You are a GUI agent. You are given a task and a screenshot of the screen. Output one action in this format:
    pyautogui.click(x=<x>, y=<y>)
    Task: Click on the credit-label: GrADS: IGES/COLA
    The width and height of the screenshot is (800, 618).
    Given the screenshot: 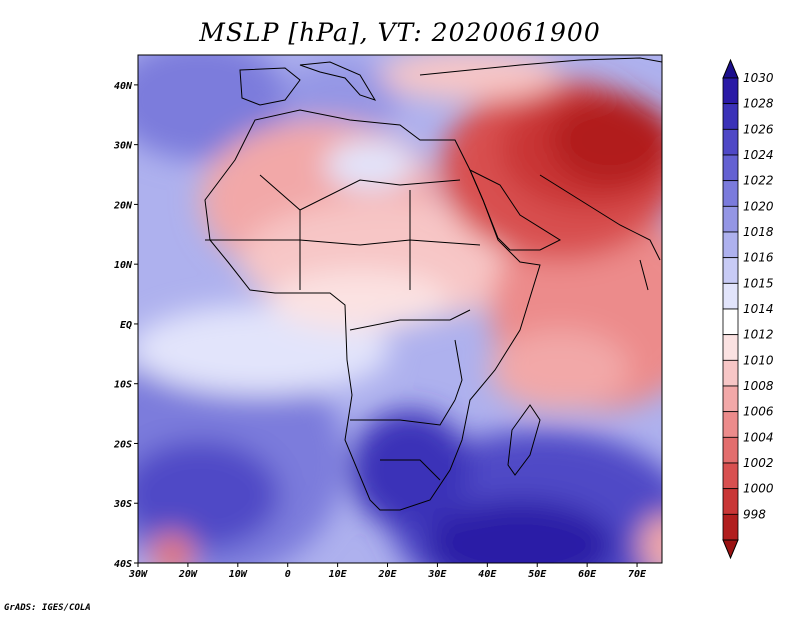 What is the action you would take?
    pyautogui.click(x=47, y=608)
    